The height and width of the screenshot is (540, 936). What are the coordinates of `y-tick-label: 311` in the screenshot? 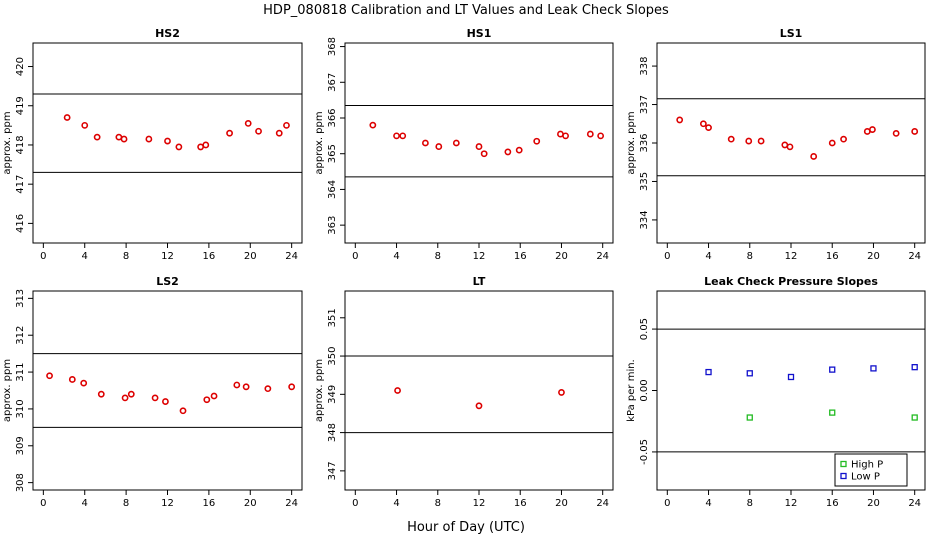 It's located at (20, 372).